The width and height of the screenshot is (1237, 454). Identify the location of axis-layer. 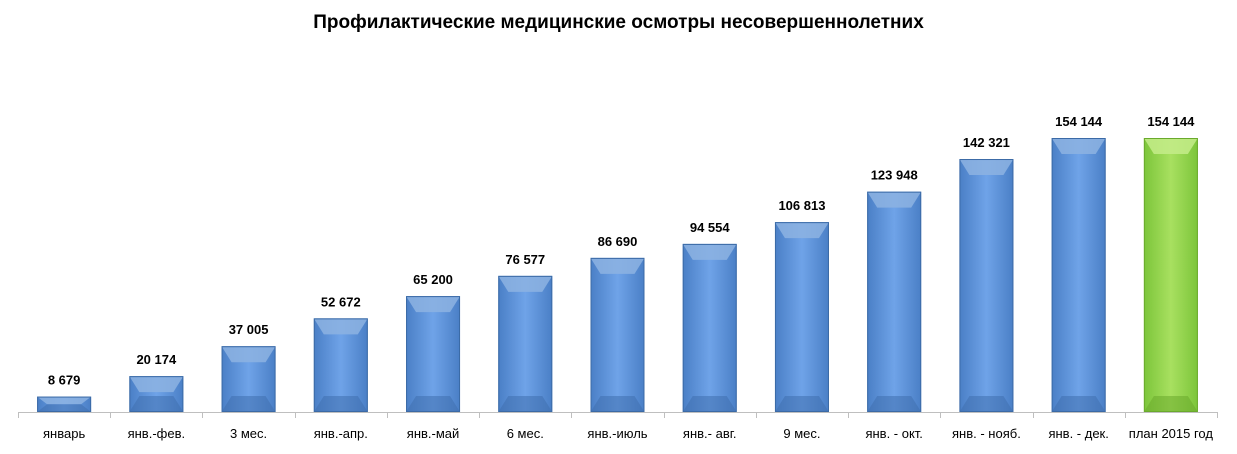
(618, 415).